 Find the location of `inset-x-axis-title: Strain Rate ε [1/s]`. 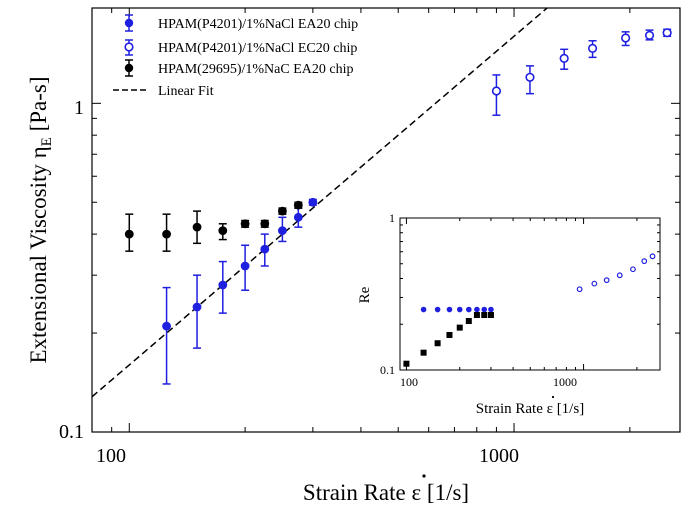

inset-x-axis-title: Strain Rate ε [1/s] is located at coordinates (530, 409).